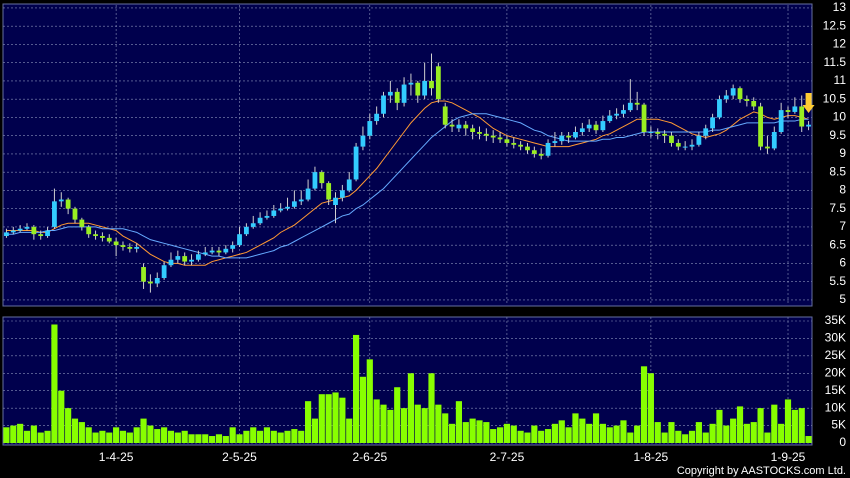  I want to click on x-tick-label: 1-4-25, so click(116, 457).